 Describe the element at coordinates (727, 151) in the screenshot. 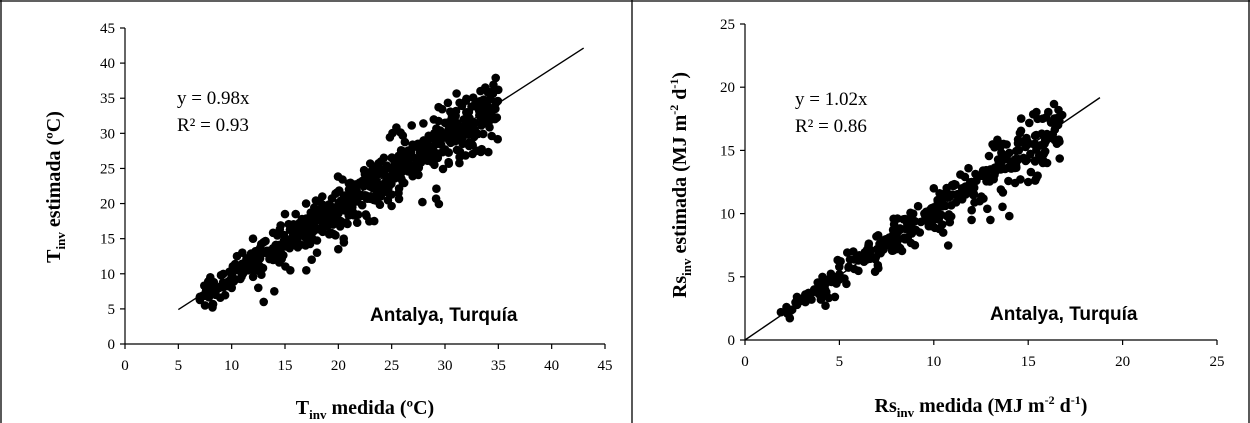

I see `right-y-tick-label: 15` at that location.